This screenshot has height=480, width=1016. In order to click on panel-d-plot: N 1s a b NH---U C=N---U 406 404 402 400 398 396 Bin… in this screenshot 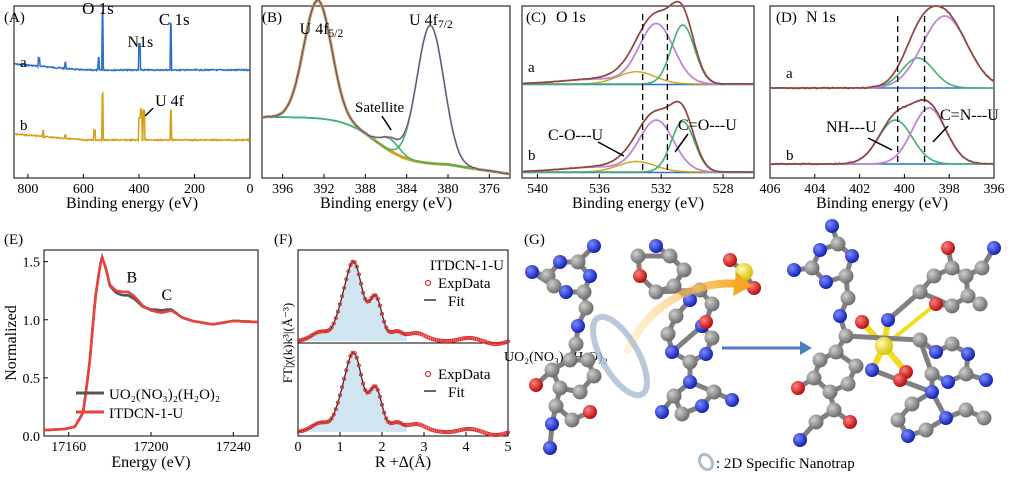, I will do `click(882, 108)`.